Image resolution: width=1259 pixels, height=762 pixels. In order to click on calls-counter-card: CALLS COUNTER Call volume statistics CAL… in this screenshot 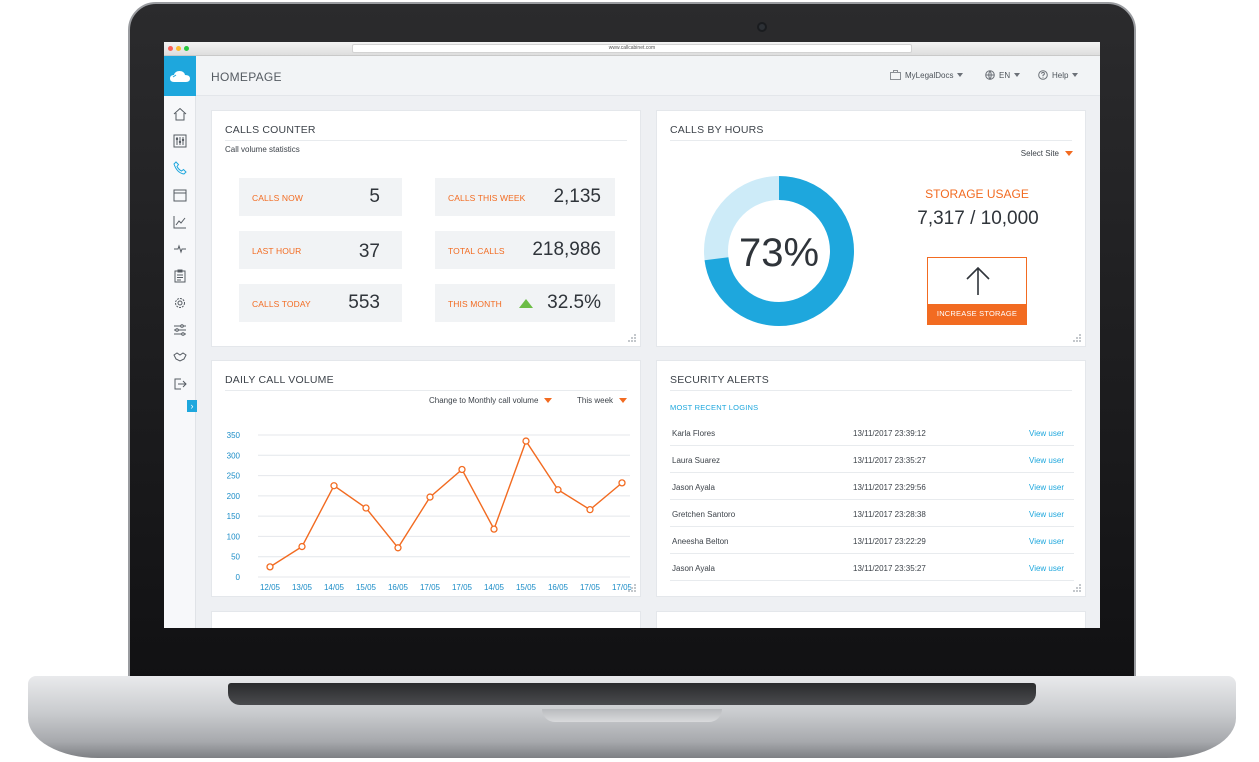, I will do `click(426, 228)`.